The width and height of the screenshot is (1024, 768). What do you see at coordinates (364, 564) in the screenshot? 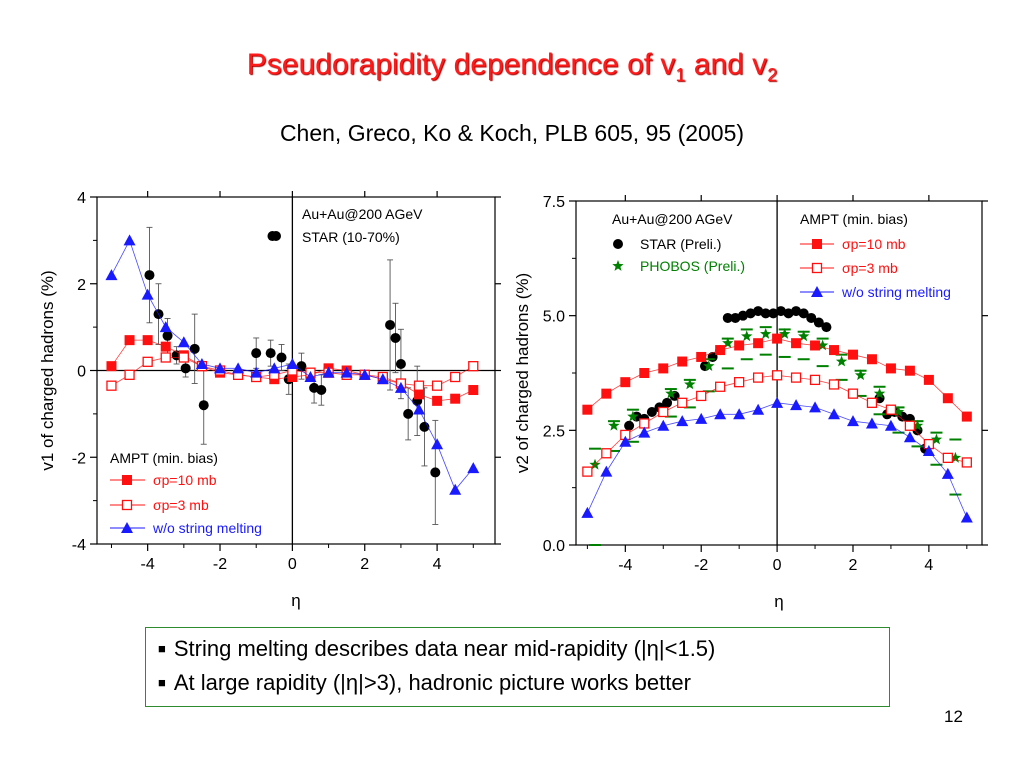
I see `x-tick-label: 2` at bounding box center [364, 564].